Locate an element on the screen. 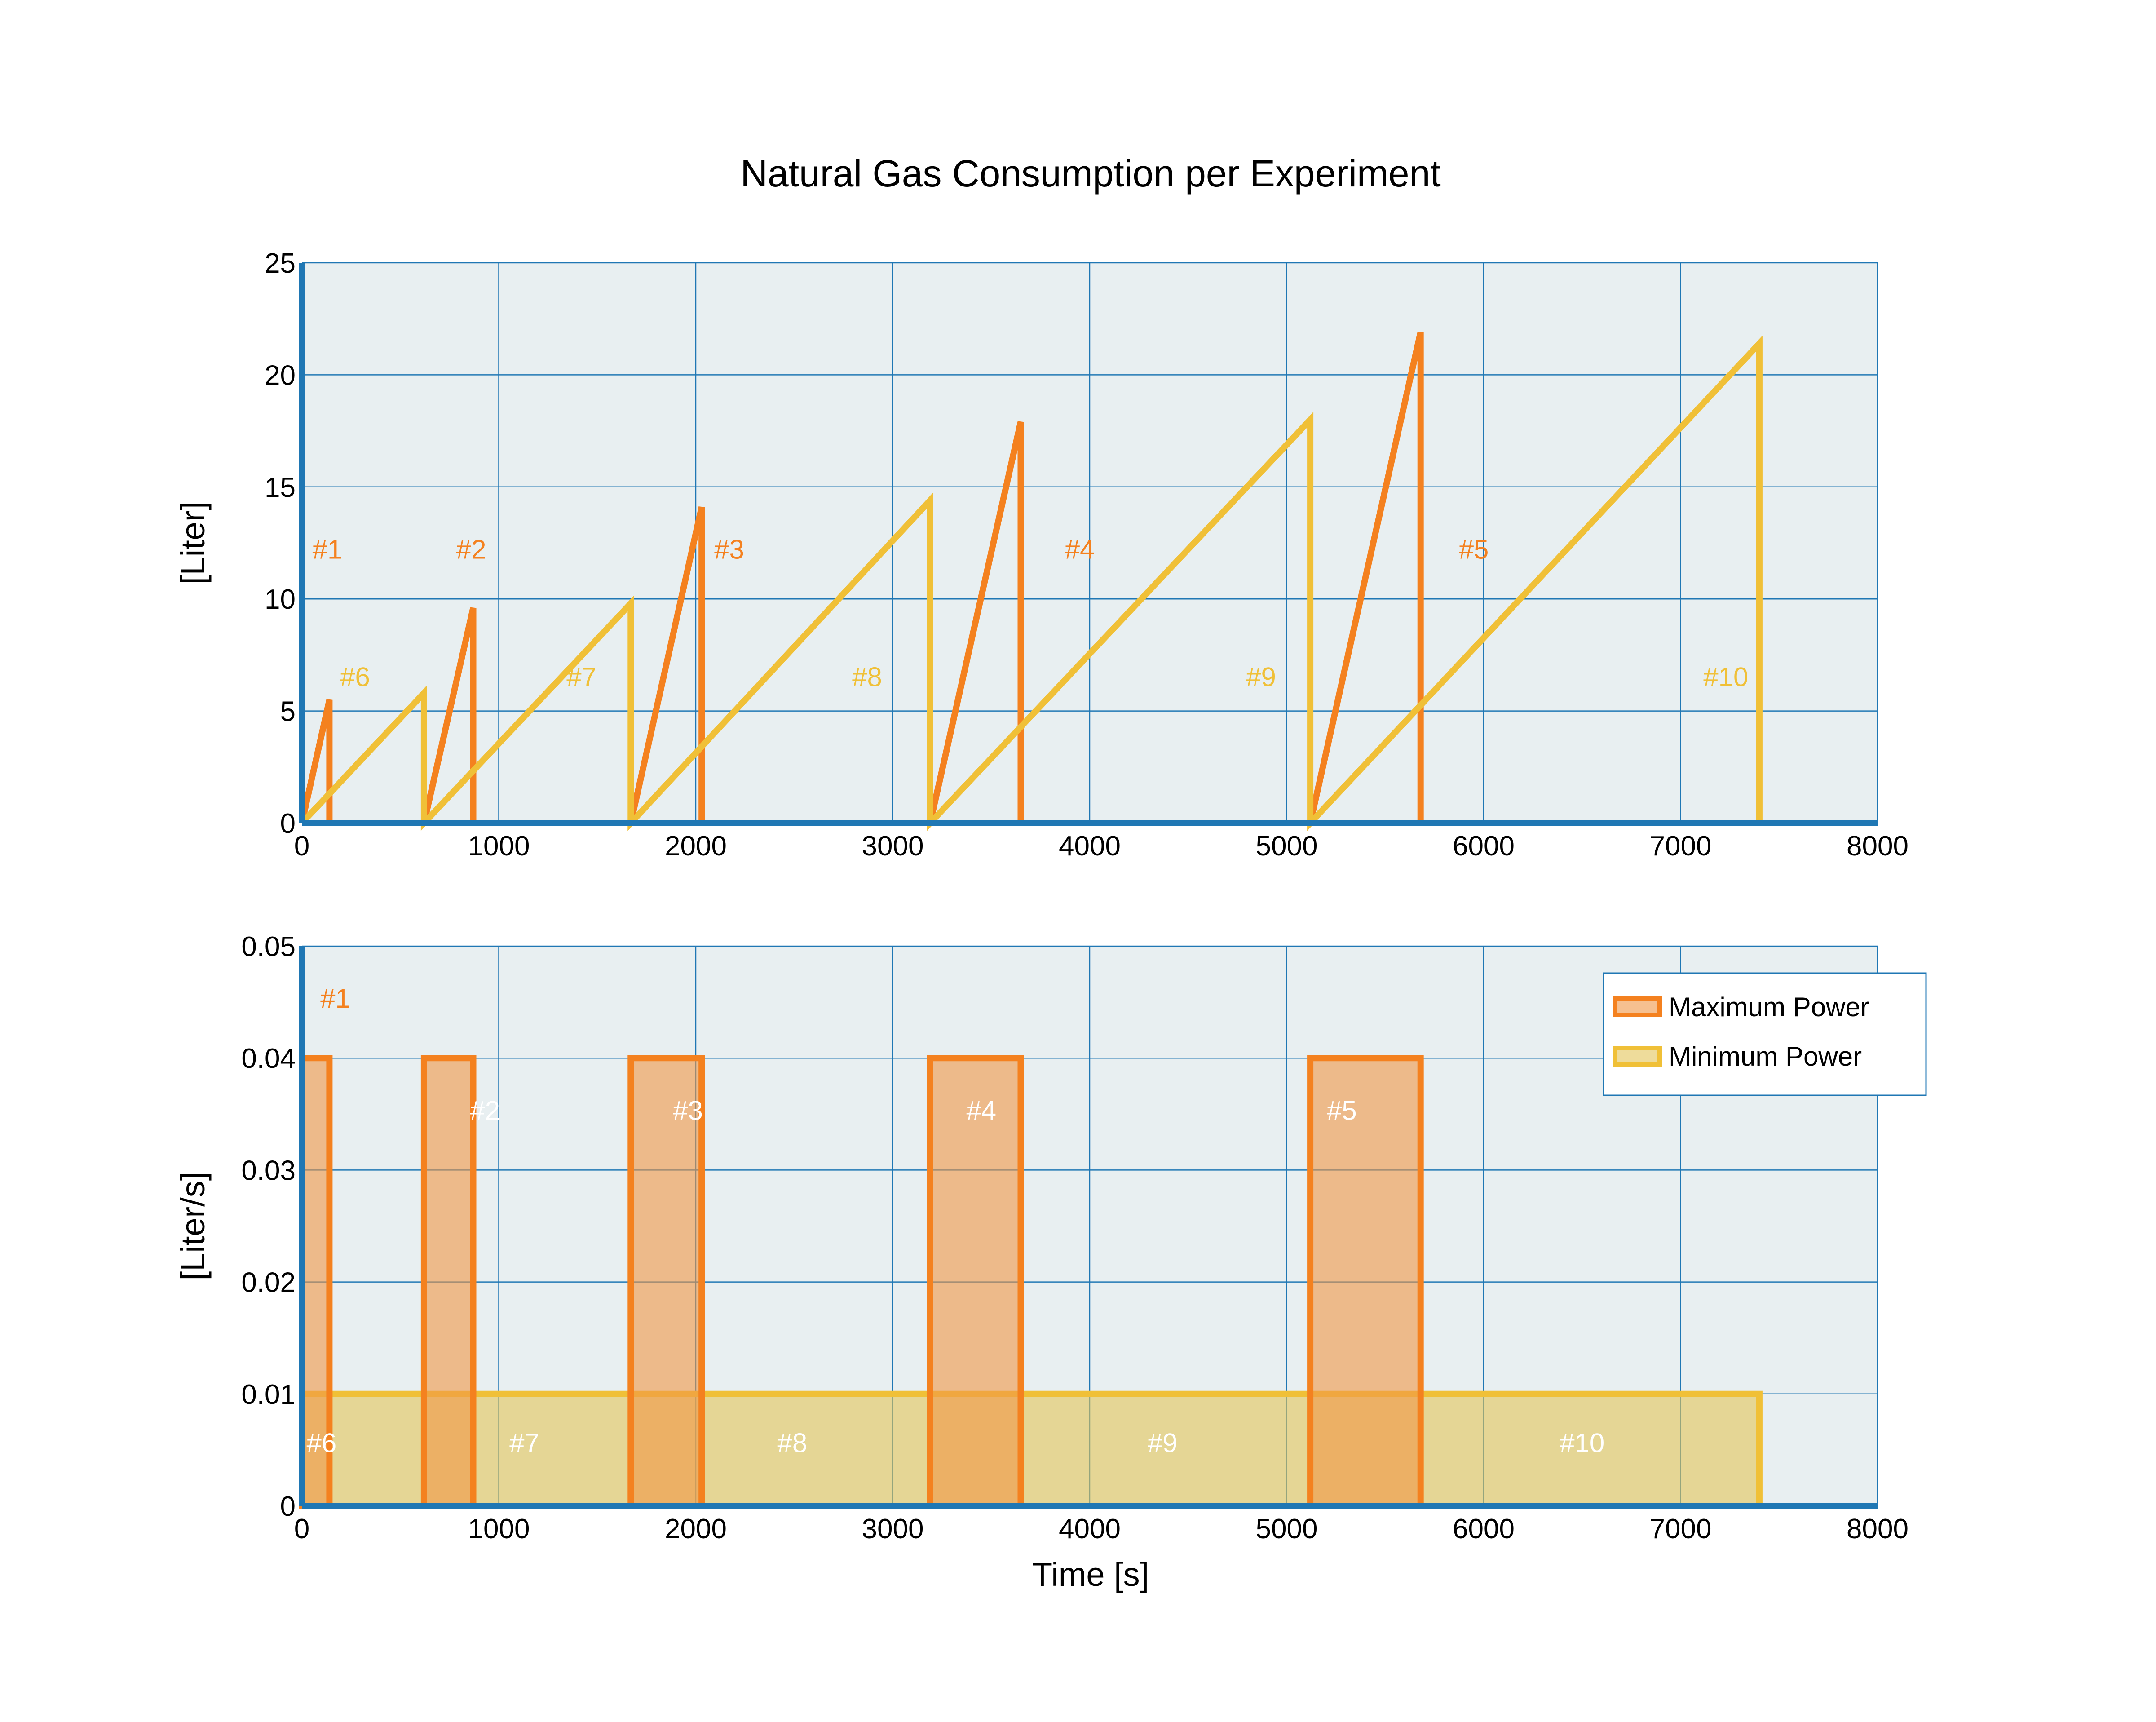  y-tick-label: 0.05 is located at coordinates (268, 947).